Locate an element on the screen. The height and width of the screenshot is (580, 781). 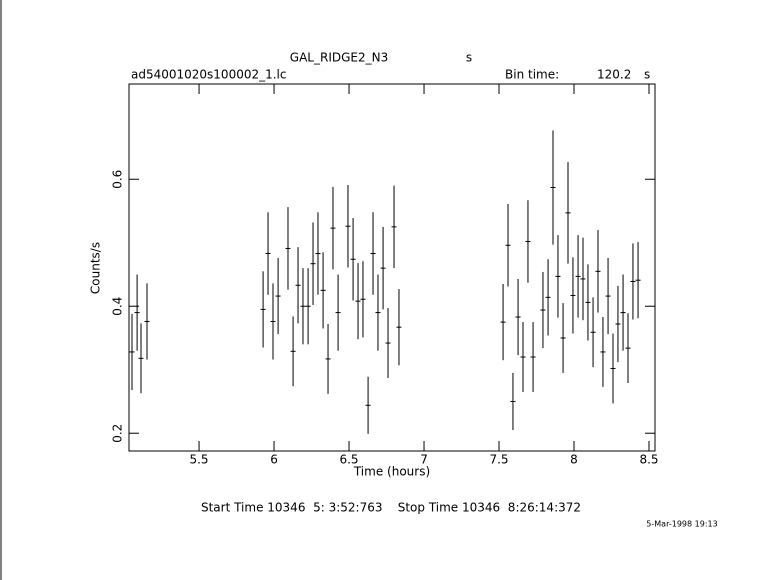
title-unit: s is located at coordinates (469, 58).